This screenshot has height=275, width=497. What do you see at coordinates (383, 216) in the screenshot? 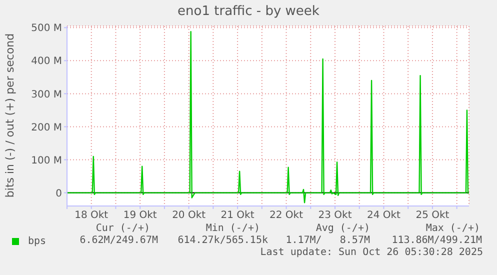
I see `x-tick-label: 24 Okt` at bounding box center [383, 216].